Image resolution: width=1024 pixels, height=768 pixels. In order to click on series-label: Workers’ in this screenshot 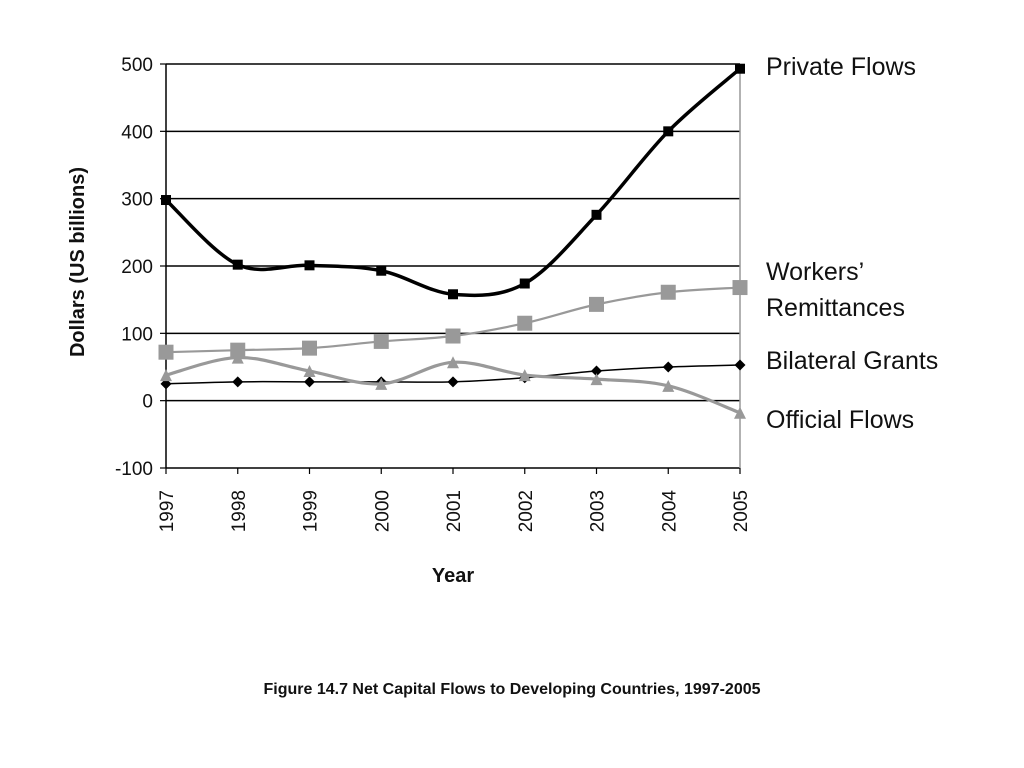, I will do `click(815, 272)`.